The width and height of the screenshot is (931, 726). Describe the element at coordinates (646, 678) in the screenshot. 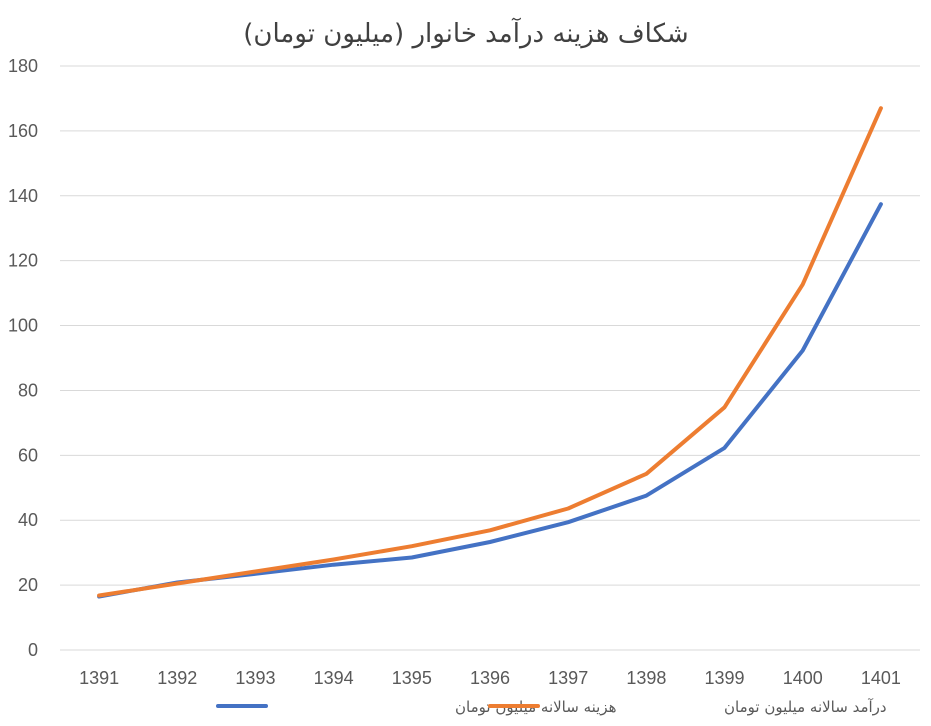

I see `x-tick-label: 1398` at that location.